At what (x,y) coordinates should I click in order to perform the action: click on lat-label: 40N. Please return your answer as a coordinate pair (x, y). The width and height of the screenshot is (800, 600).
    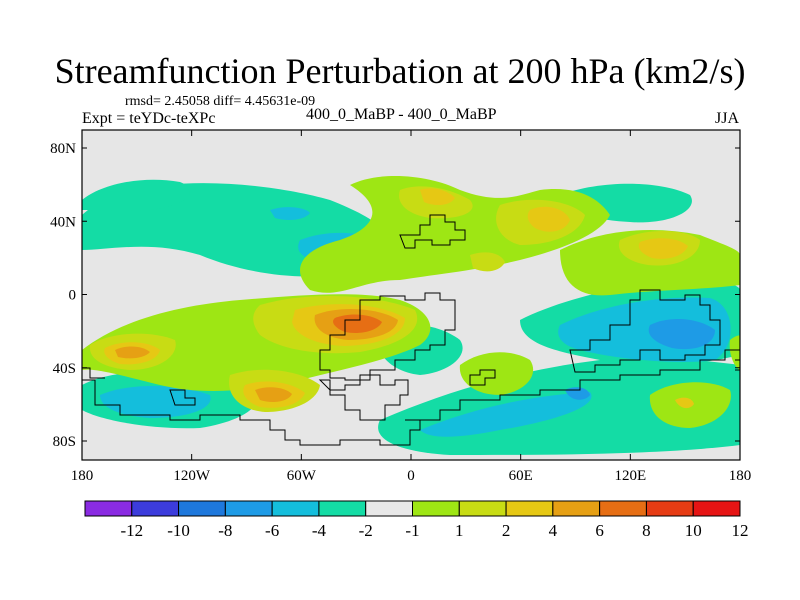
    Looking at the image, I should click on (63, 222).